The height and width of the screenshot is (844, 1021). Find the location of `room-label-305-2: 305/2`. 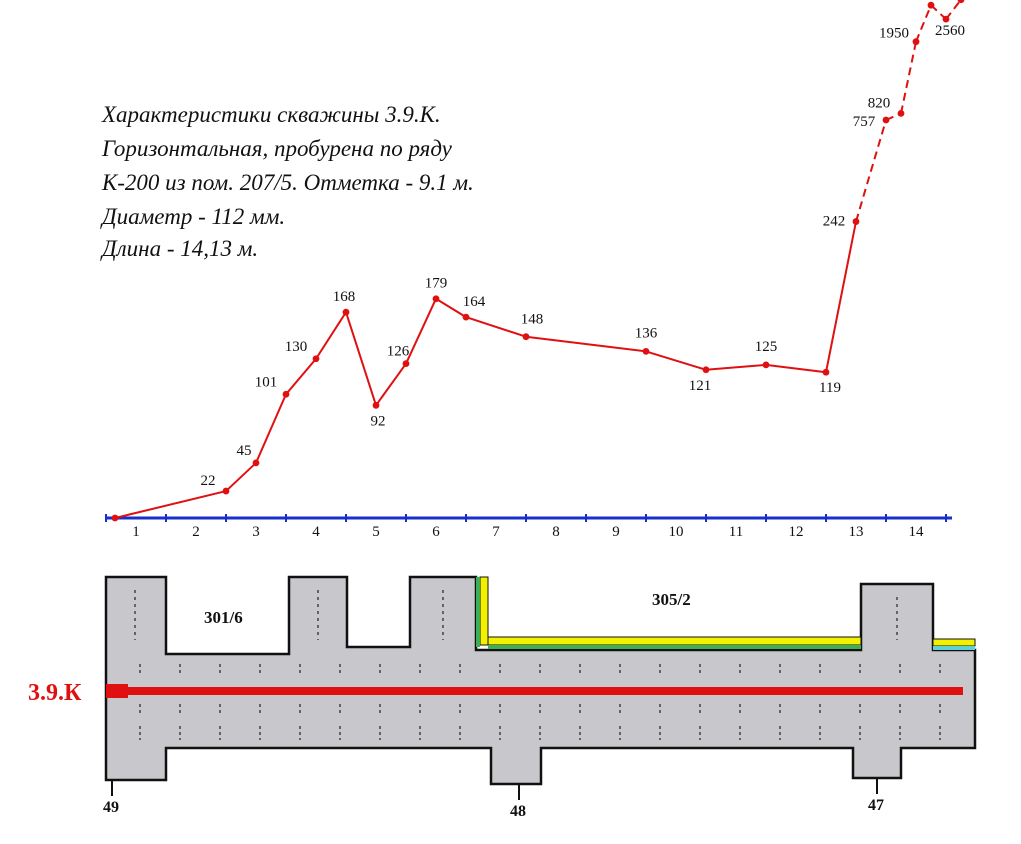

room-label-305-2: 305/2 is located at coordinates (671, 599).